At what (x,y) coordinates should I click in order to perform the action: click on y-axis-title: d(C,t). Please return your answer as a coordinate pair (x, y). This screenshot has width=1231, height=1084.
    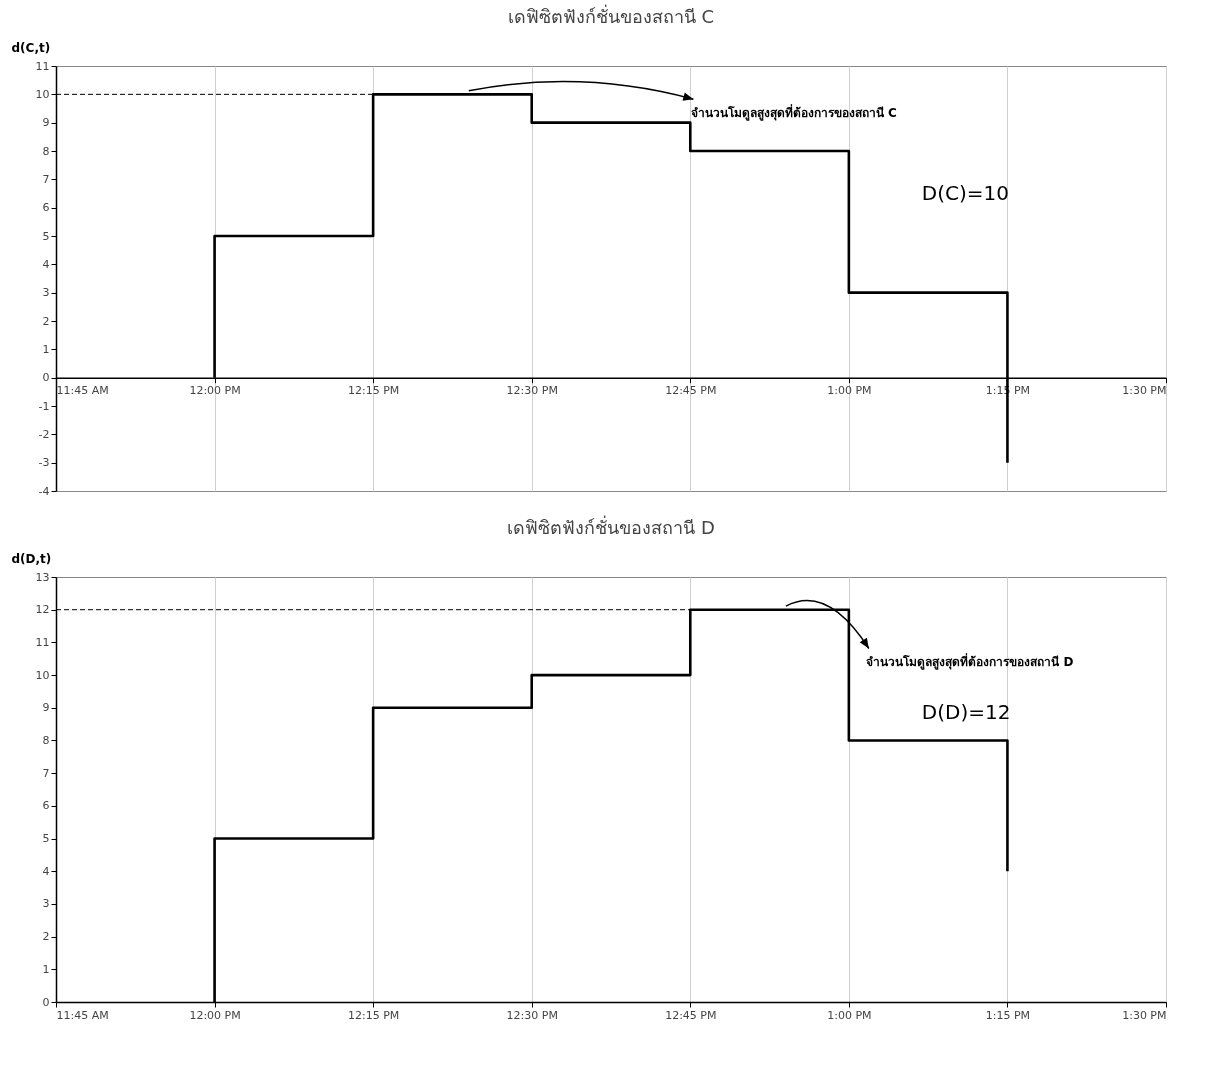
    Looking at the image, I should click on (31, 47).